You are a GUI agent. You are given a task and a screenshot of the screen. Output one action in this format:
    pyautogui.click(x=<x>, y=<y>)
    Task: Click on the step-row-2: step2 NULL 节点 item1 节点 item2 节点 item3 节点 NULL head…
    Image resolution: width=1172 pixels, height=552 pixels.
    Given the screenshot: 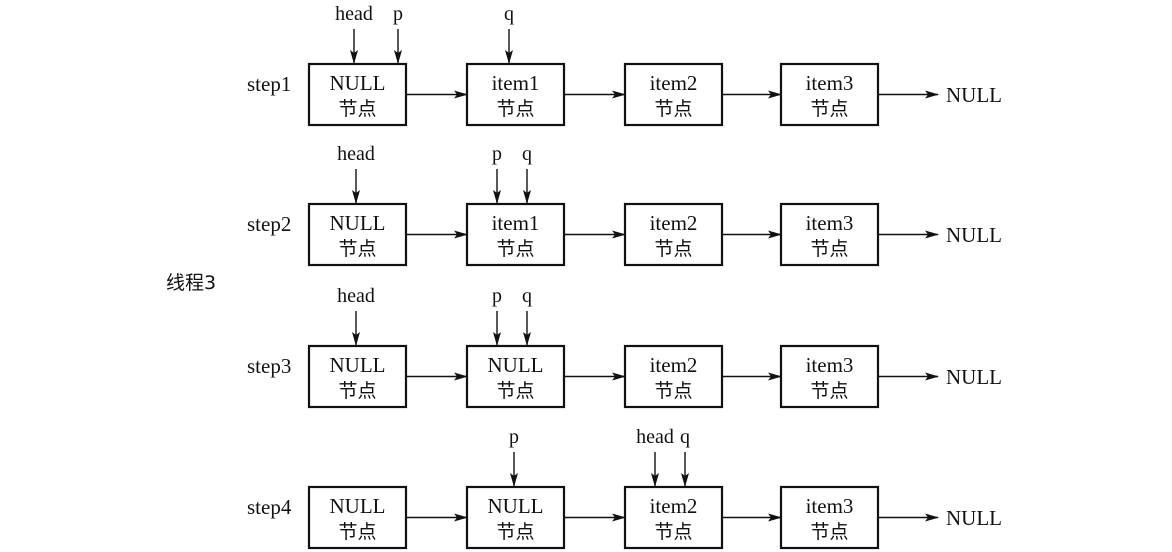 What is the action you would take?
    pyautogui.click(x=624, y=205)
    